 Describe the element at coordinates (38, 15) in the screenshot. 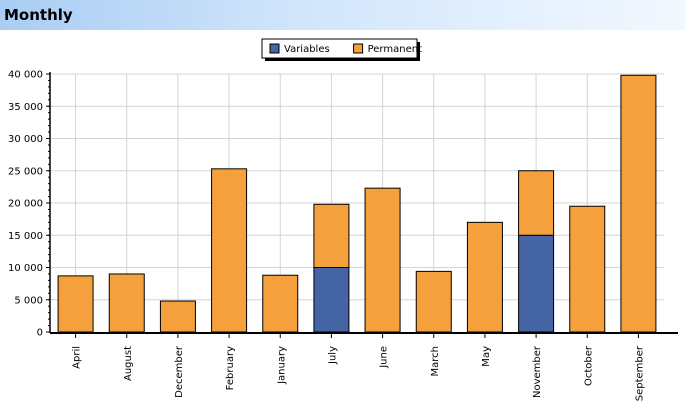

I see `page-title: Monthly` at that location.